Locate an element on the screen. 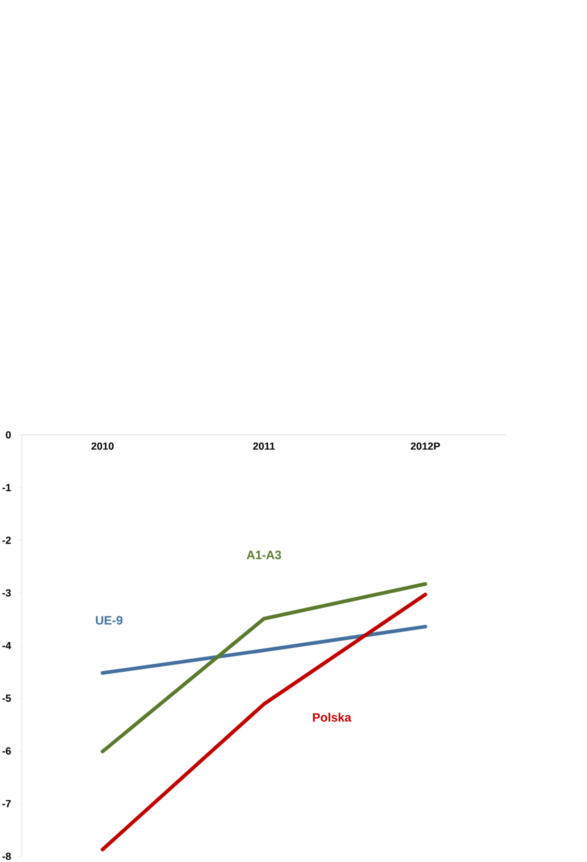  text: UE-9 is located at coordinates (109, 620).